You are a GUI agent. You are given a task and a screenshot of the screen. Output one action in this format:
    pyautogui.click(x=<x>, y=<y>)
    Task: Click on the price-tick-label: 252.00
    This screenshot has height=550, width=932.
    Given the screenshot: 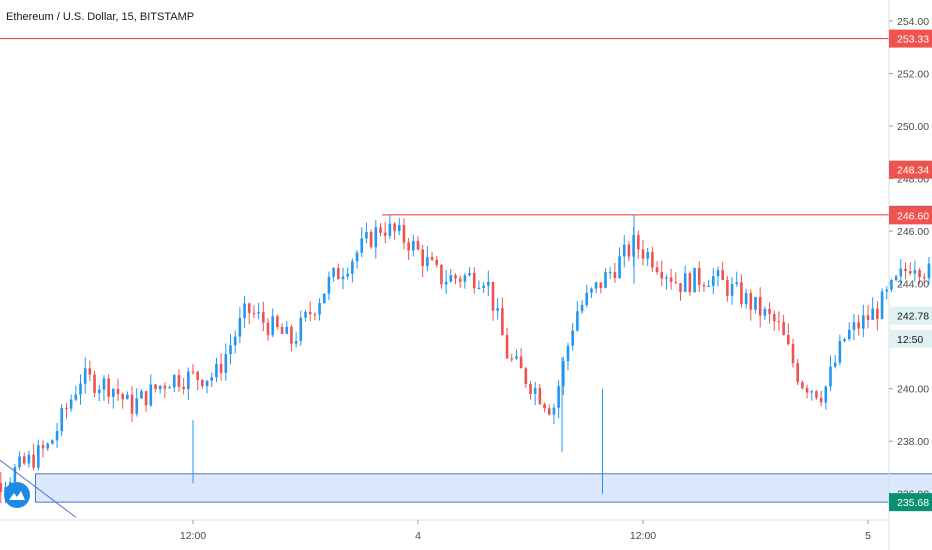 What is the action you would take?
    pyautogui.click(x=913, y=75)
    